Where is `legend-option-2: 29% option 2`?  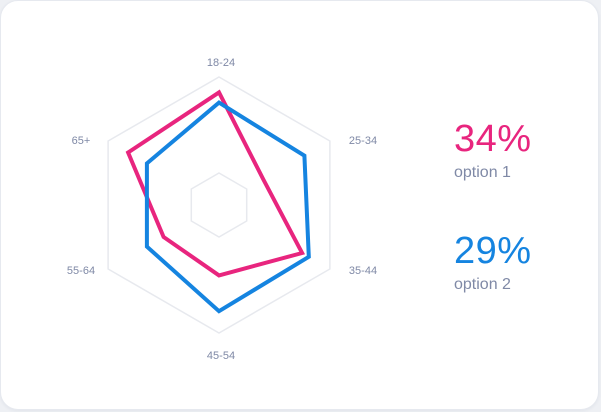 legend-option-2: 29% option 2 is located at coordinates (493, 263).